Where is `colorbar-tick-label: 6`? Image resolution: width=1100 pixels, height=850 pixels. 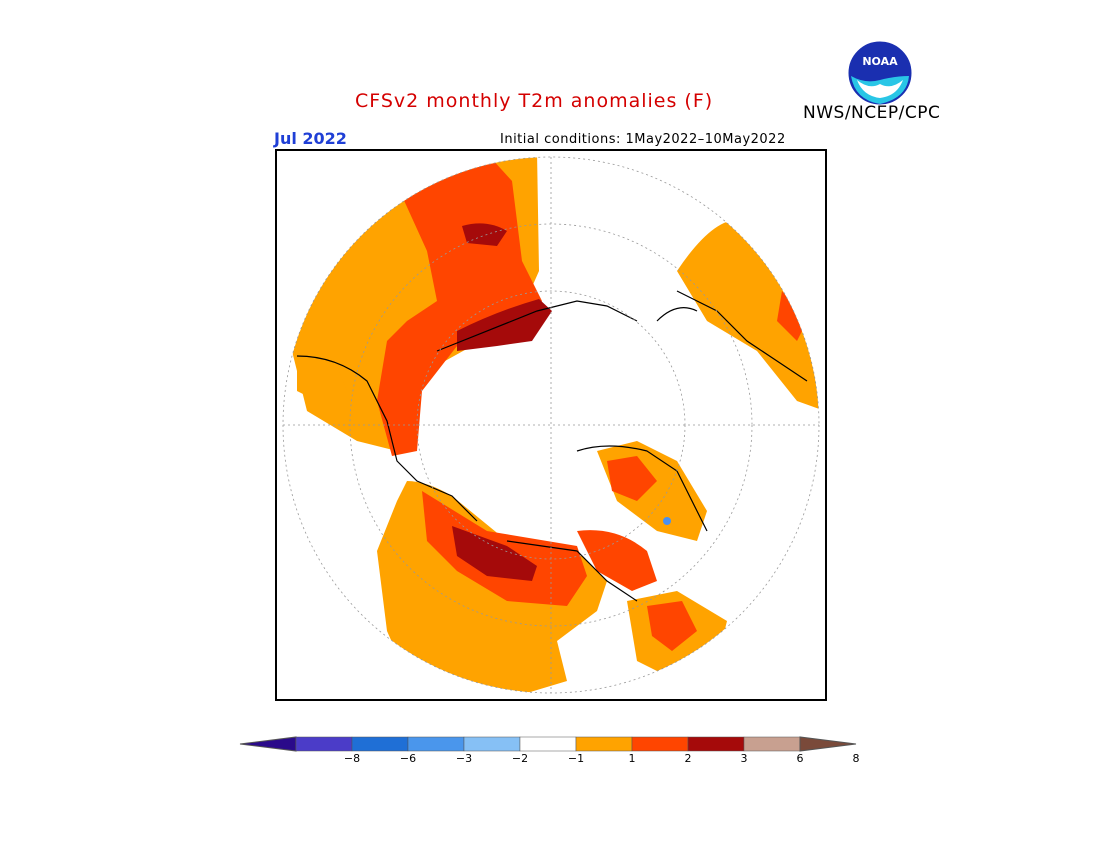 colorbar-tick-label: 6 is located at coordinates (800, 758).